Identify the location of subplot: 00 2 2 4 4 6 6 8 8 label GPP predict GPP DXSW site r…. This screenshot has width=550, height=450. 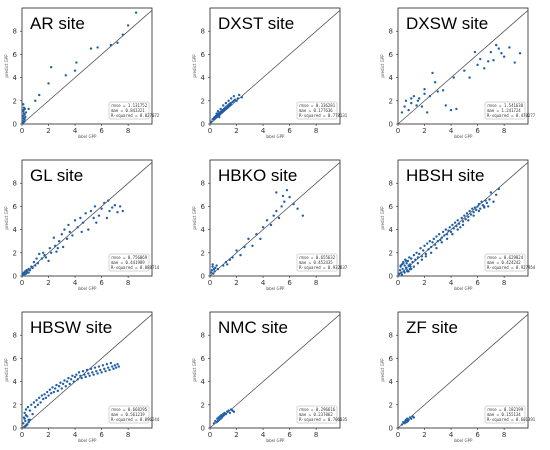
(458, 73).